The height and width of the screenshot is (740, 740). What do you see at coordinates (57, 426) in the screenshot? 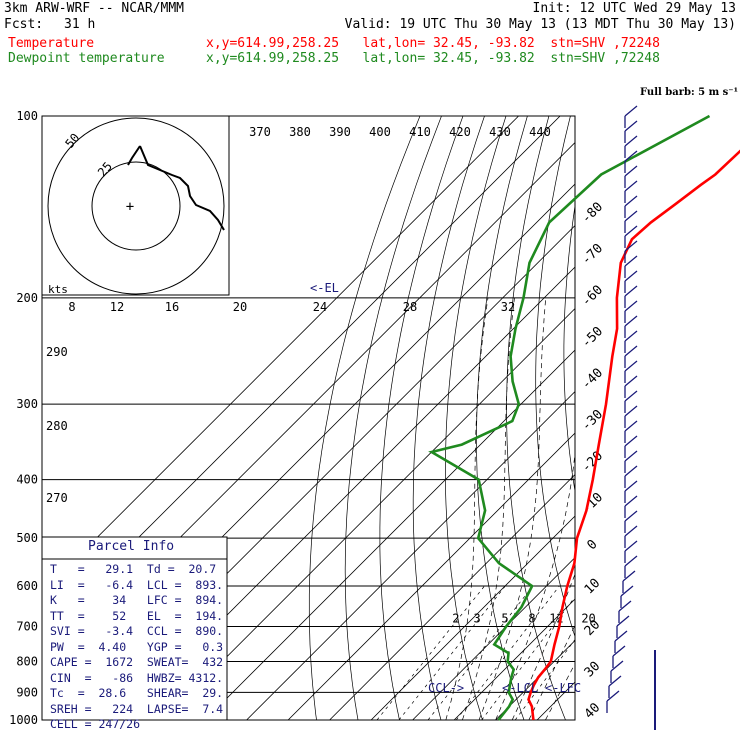
I see `theta-label: 280` at bounding box center [57, 426].